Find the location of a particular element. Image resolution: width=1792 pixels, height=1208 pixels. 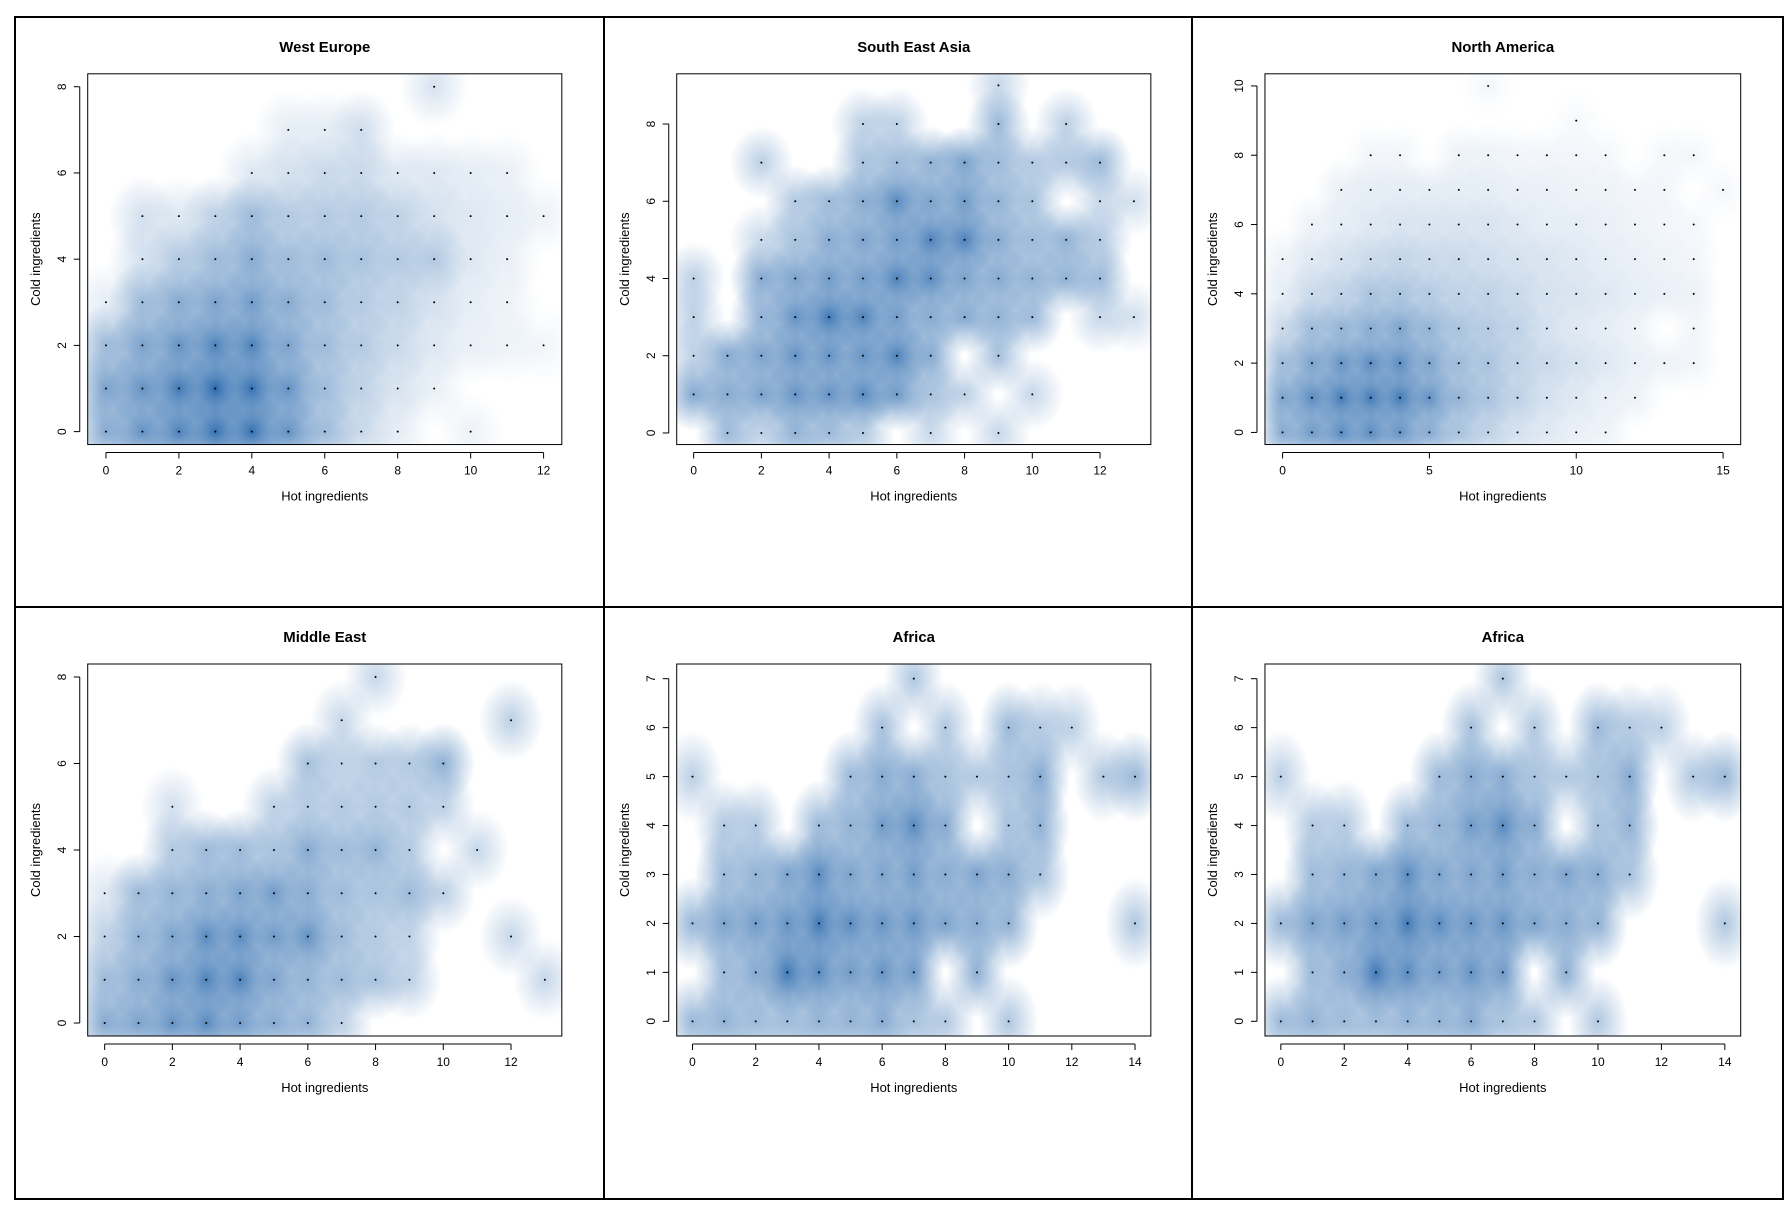

y-tick-label: 8 is located at coordinates (62, 676).